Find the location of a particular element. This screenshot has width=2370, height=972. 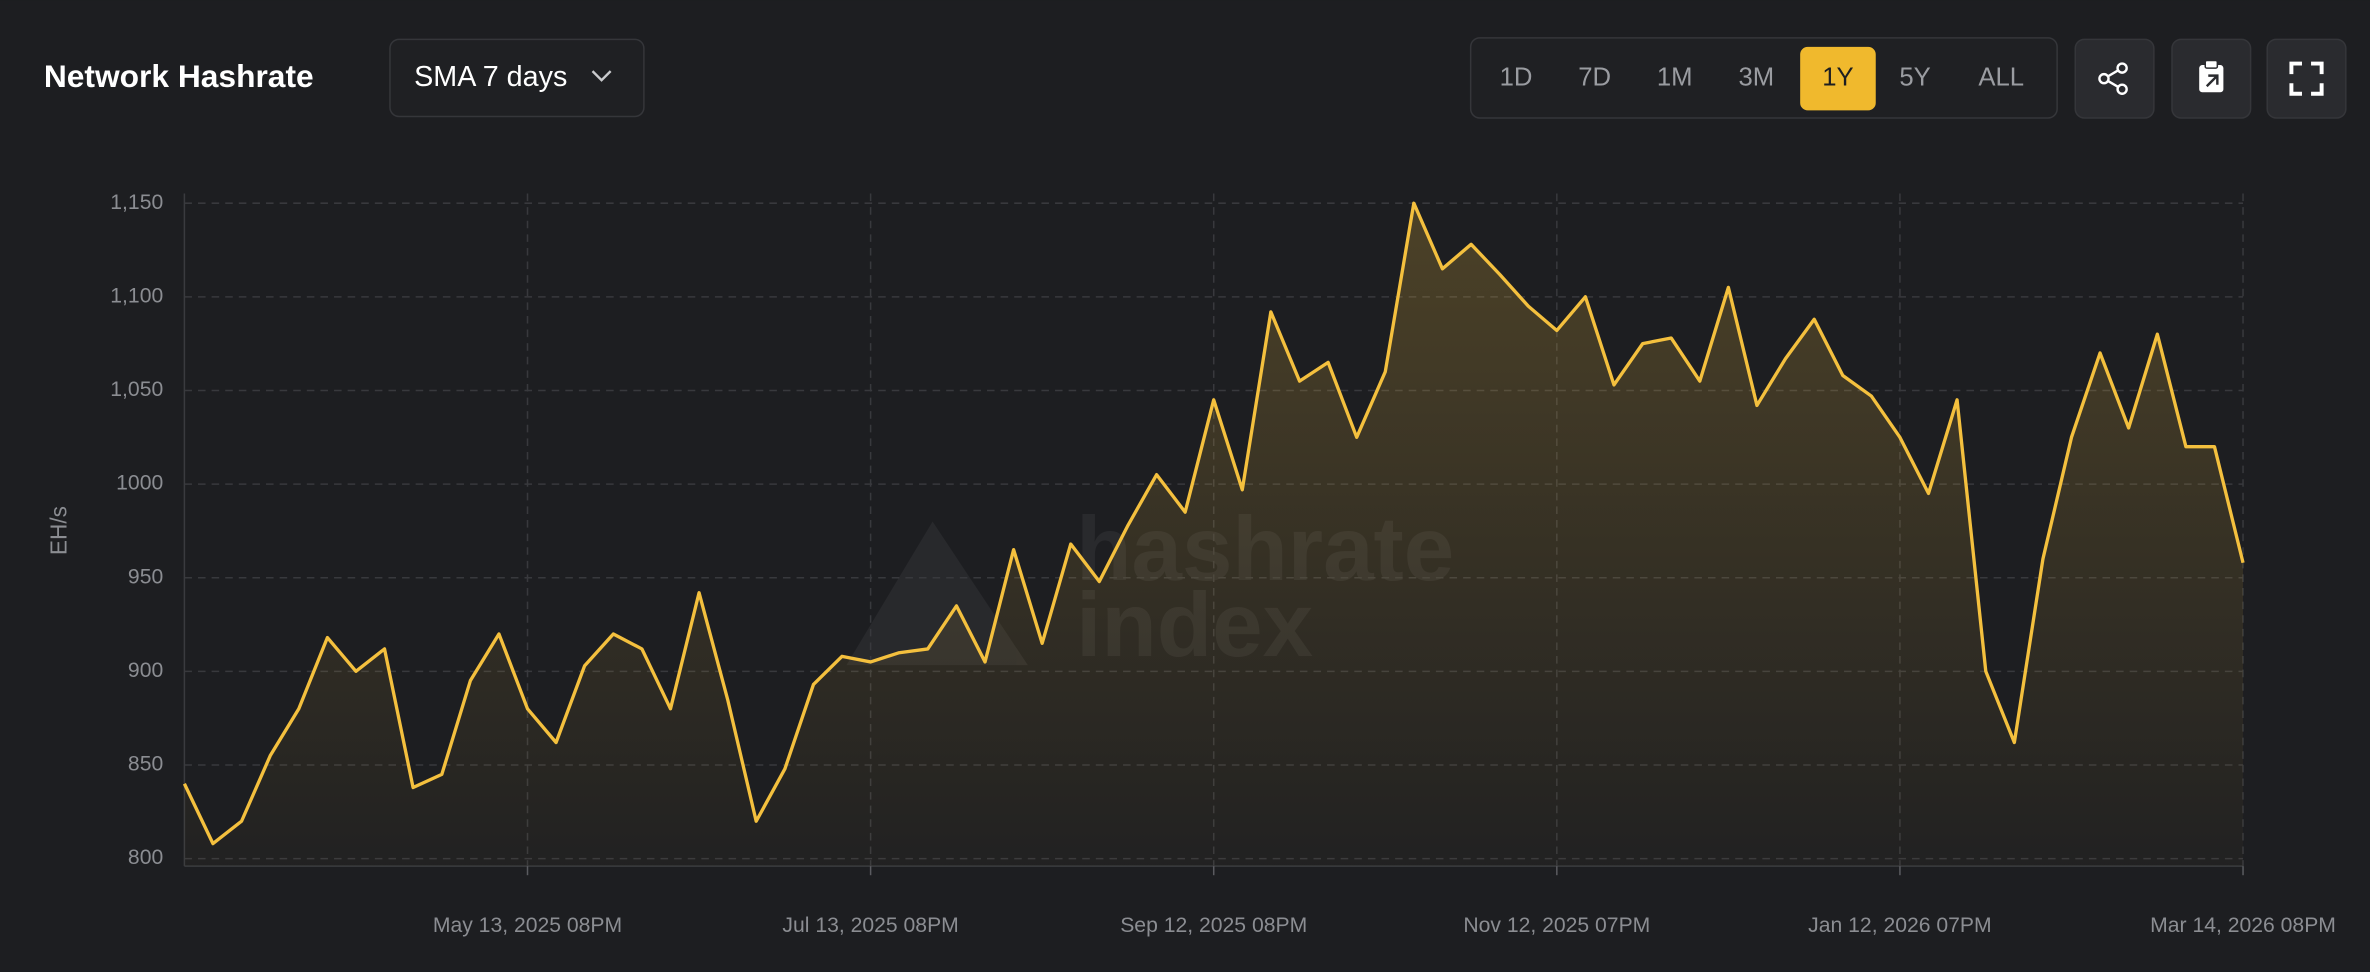

range-button: 1M is located at coordinates (1675, 77).